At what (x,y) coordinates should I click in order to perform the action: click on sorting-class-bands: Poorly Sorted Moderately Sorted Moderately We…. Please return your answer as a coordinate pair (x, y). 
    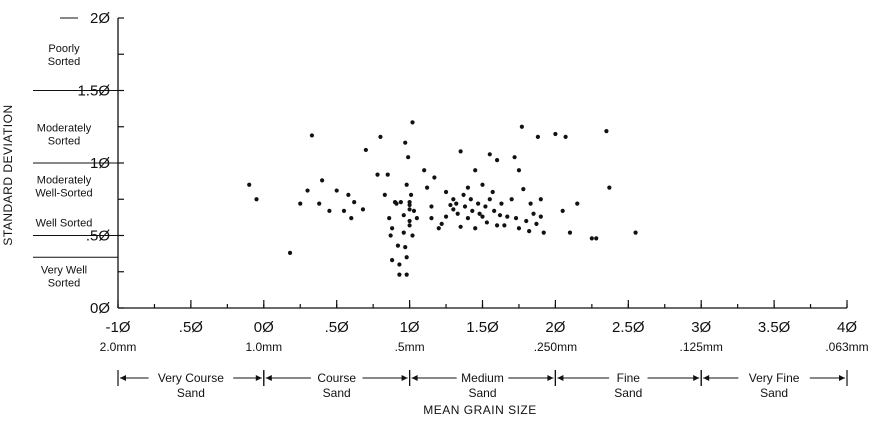
    Looking at the image, I should click on (75, 153).